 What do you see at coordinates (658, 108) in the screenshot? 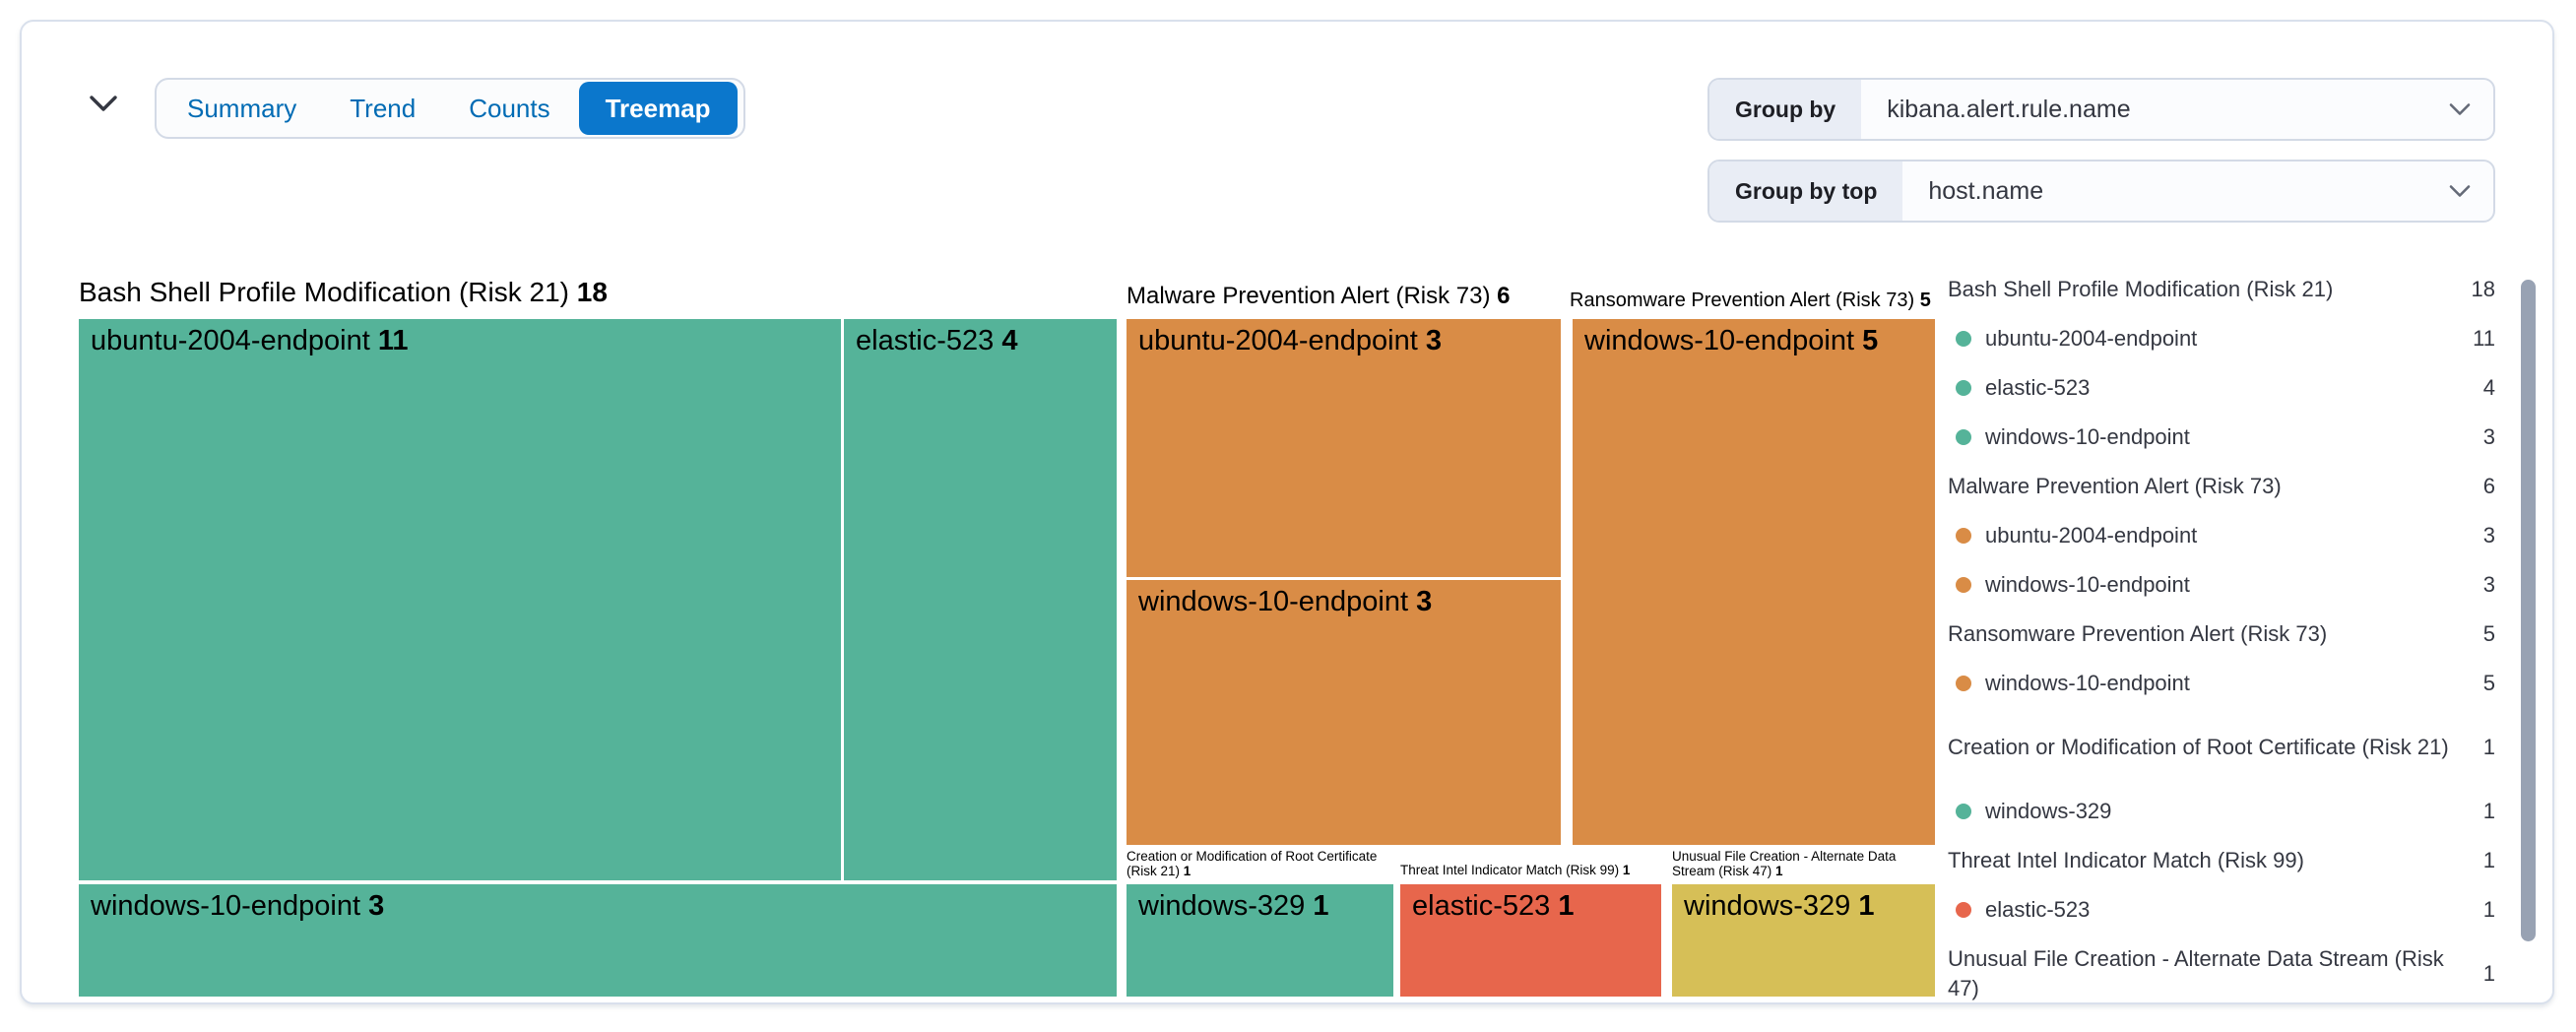
I see `tab-treemap: Treemap` at bounding box center [658, 108].